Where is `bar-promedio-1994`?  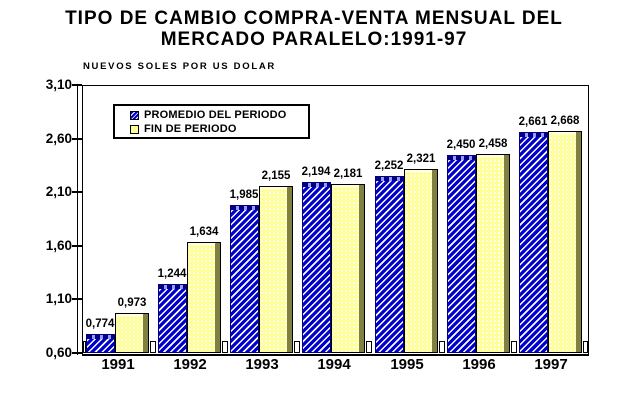
bar-promedio-1994 is located at coordinates (316, 267).